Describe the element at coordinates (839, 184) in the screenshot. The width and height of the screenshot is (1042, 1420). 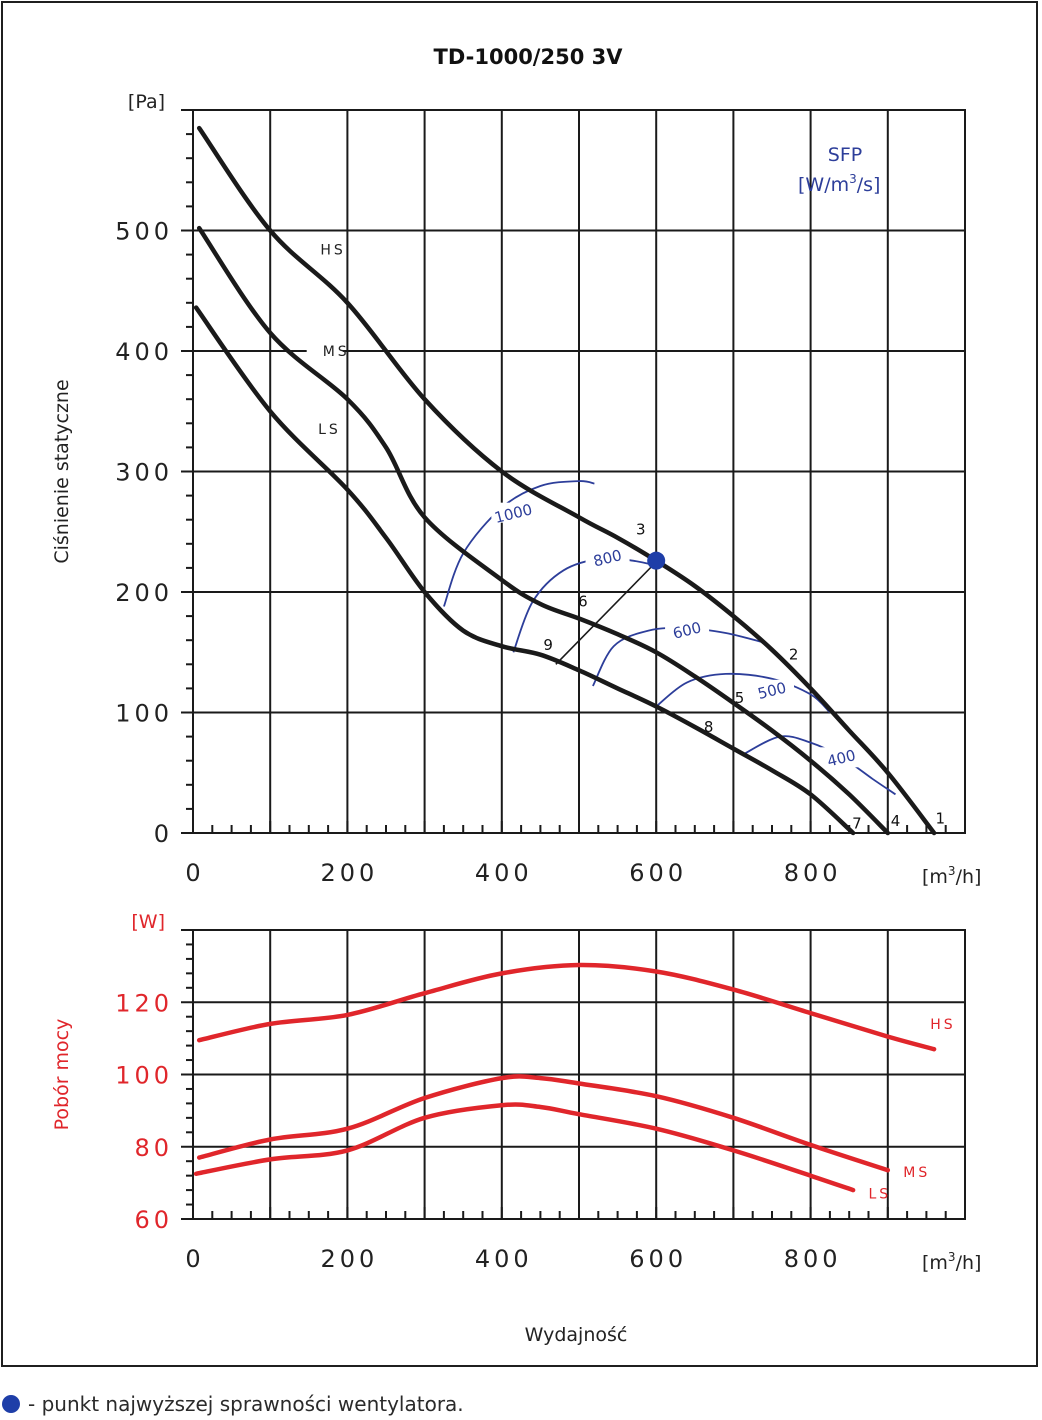
I see `sfp-unit-label: [W/m3/s]` at that location.